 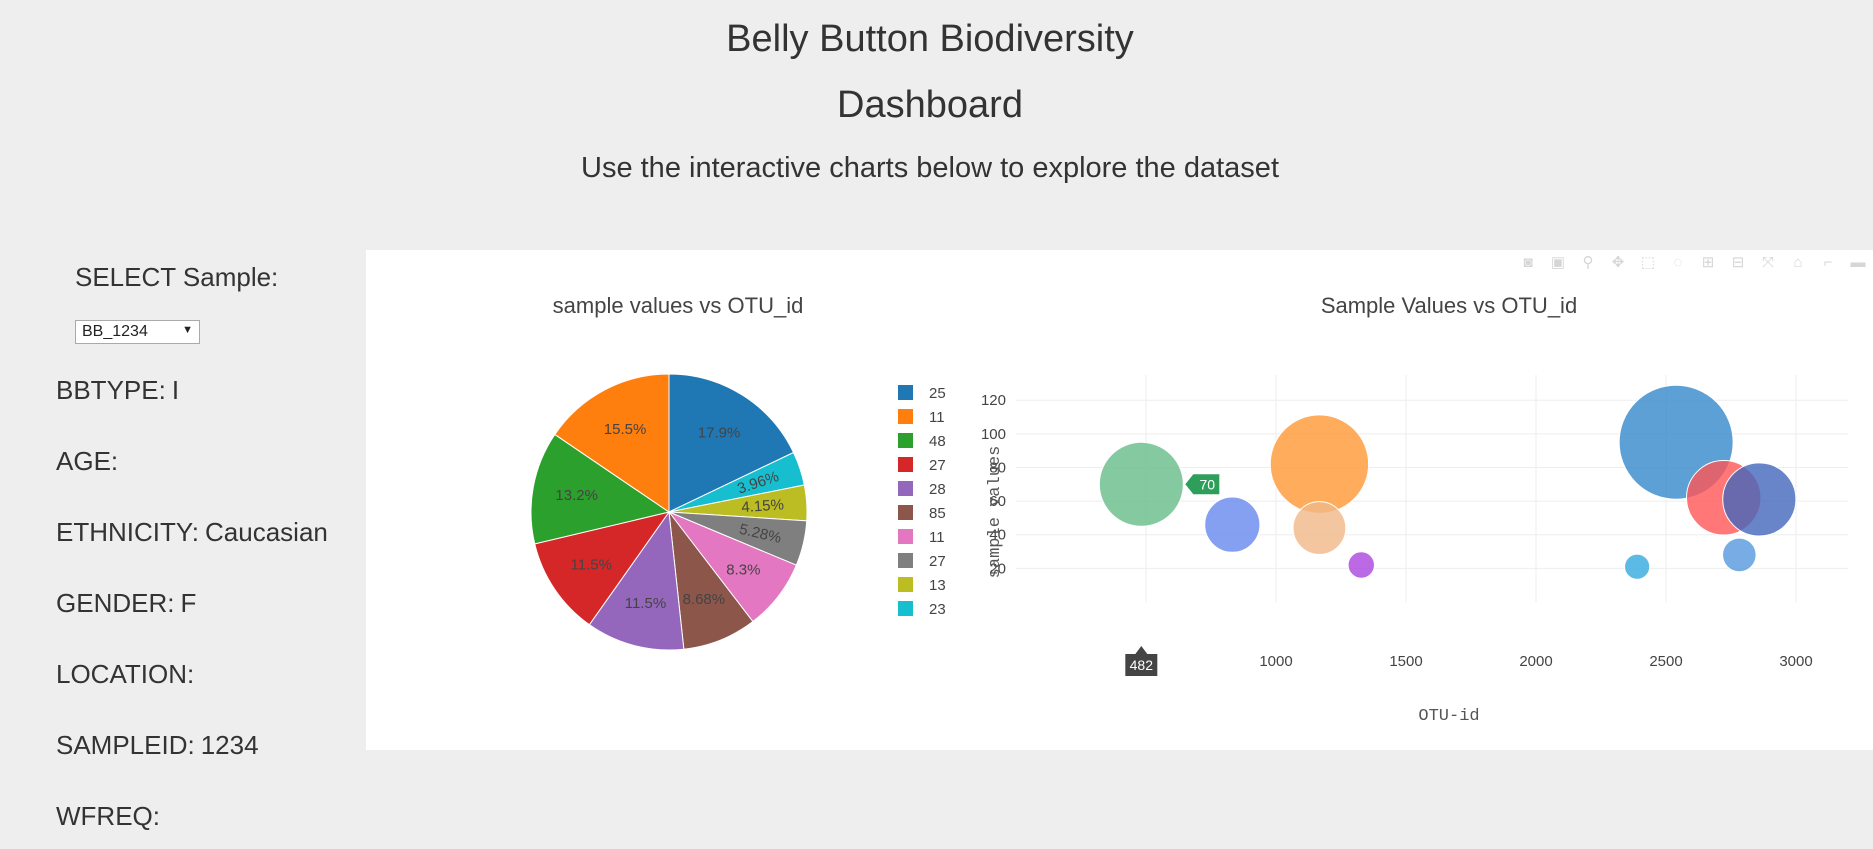 What do you see at coordinates (175, 390) in the screenshot?
I see `metadata-value: I` at bounding box center [175, 390].